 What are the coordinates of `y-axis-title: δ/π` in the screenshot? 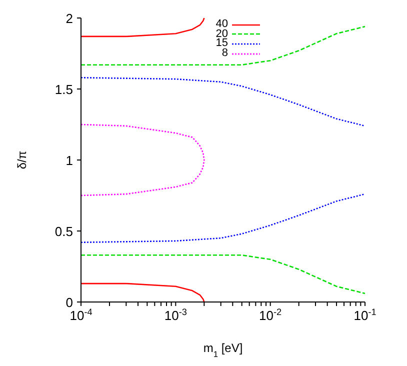 It's located at (22, 160).